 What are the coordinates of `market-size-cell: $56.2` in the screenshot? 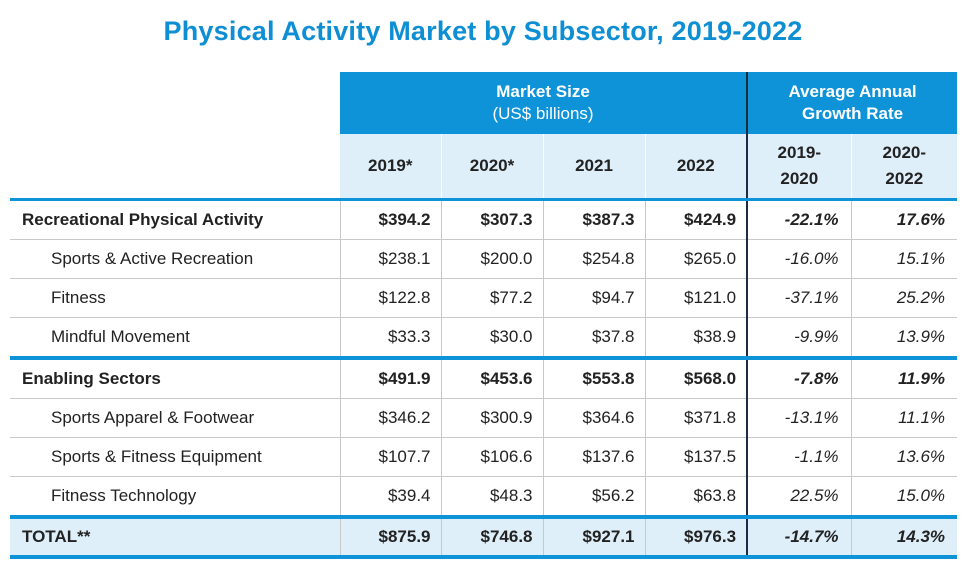 It's located at (593, 497).